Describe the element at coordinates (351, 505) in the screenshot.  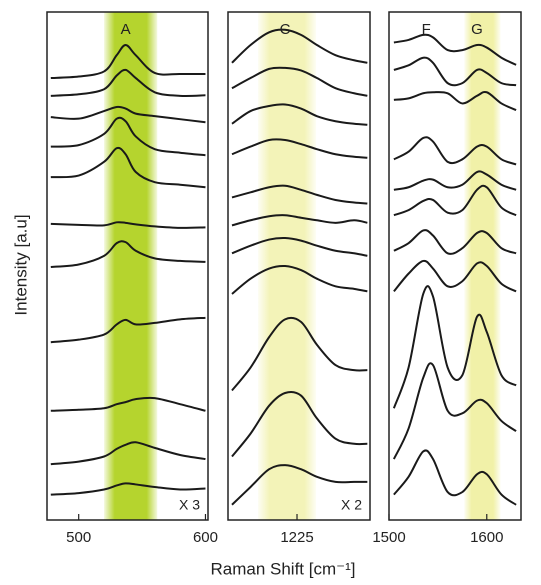
I see `scale-note: X 2` at that location.